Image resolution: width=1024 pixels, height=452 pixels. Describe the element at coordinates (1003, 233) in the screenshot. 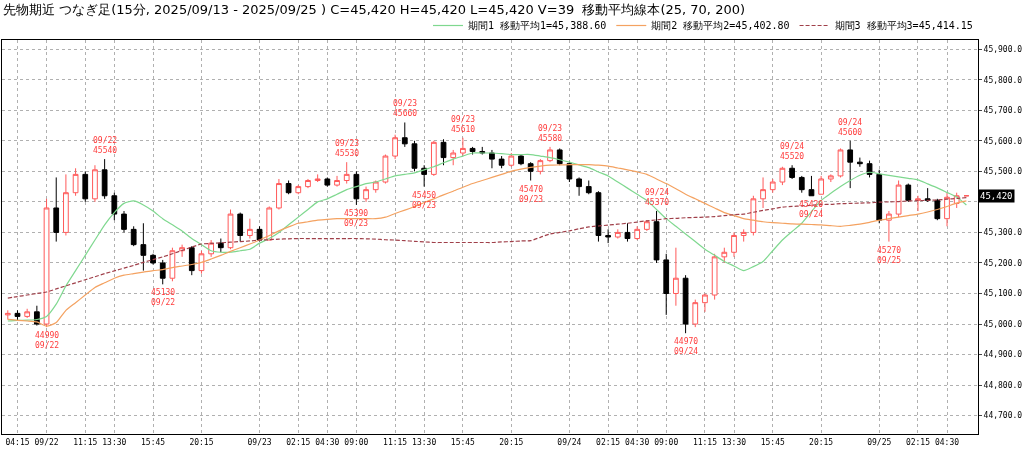

I see `y-tick-label: 45,300.0` at that location.